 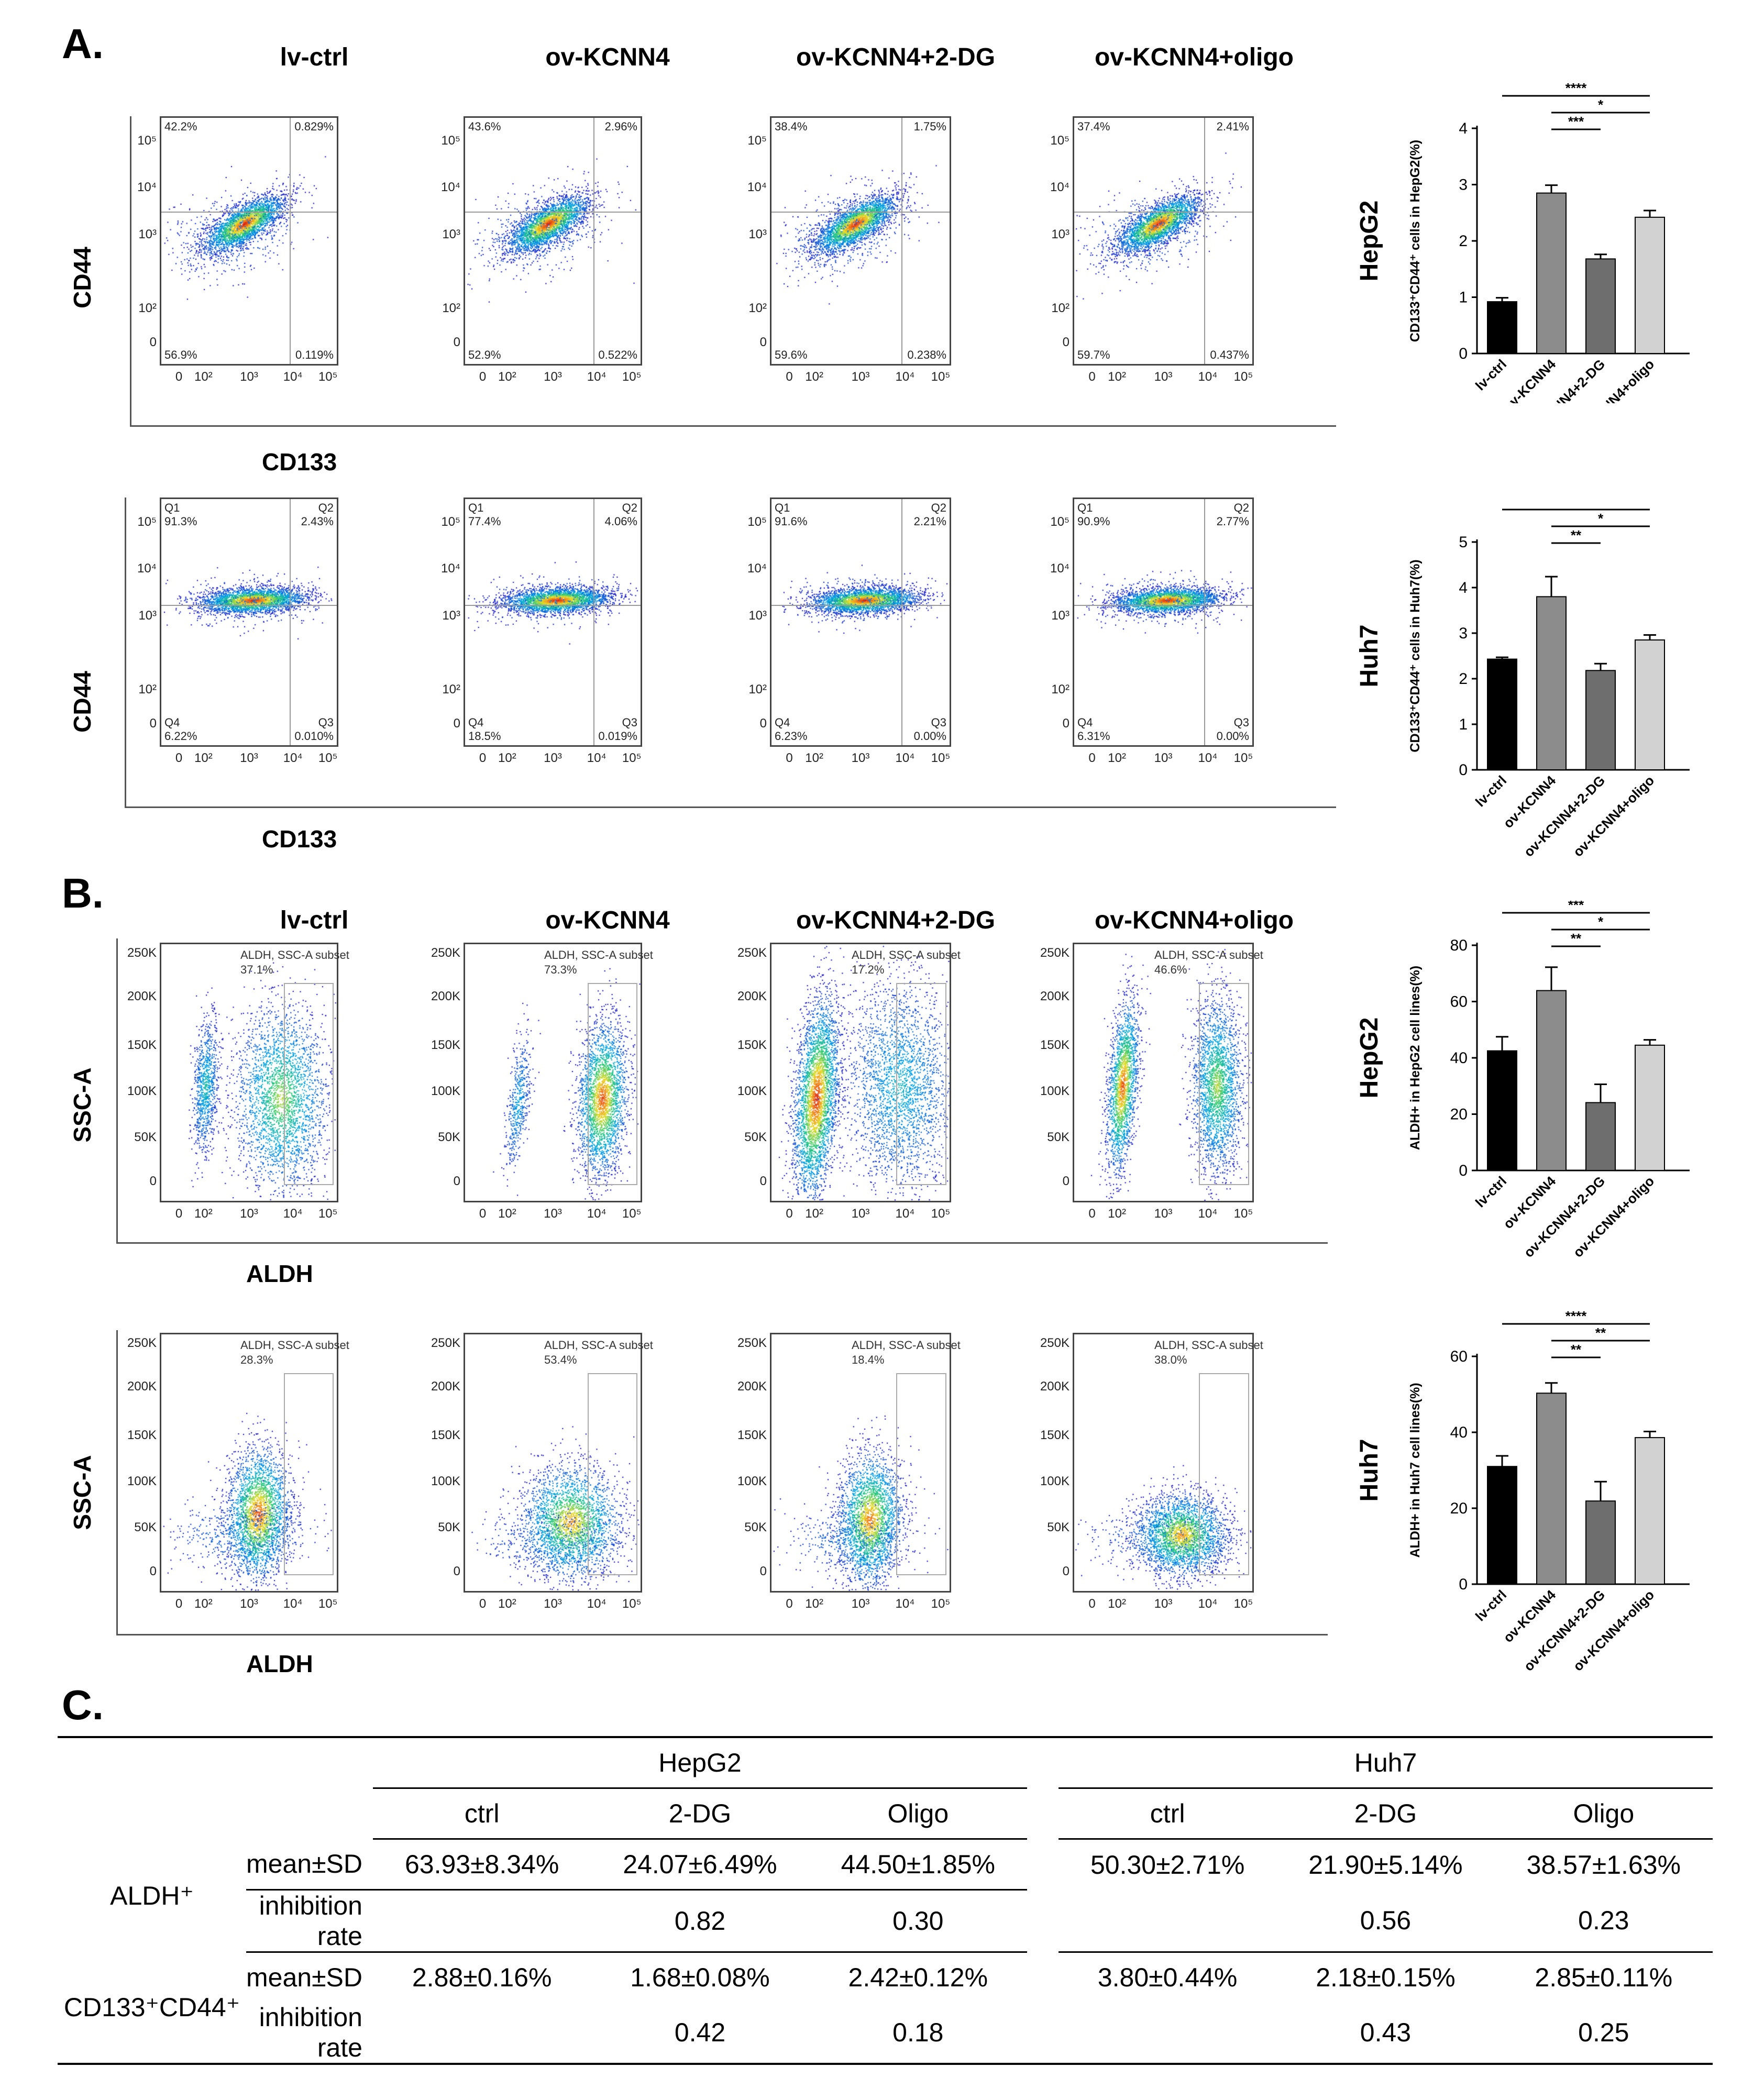 What do you see at coordinates (1170, 1359) in the screenshot?
I see `gate-percent: 38.0%` at bounding box center [1170, 1359].